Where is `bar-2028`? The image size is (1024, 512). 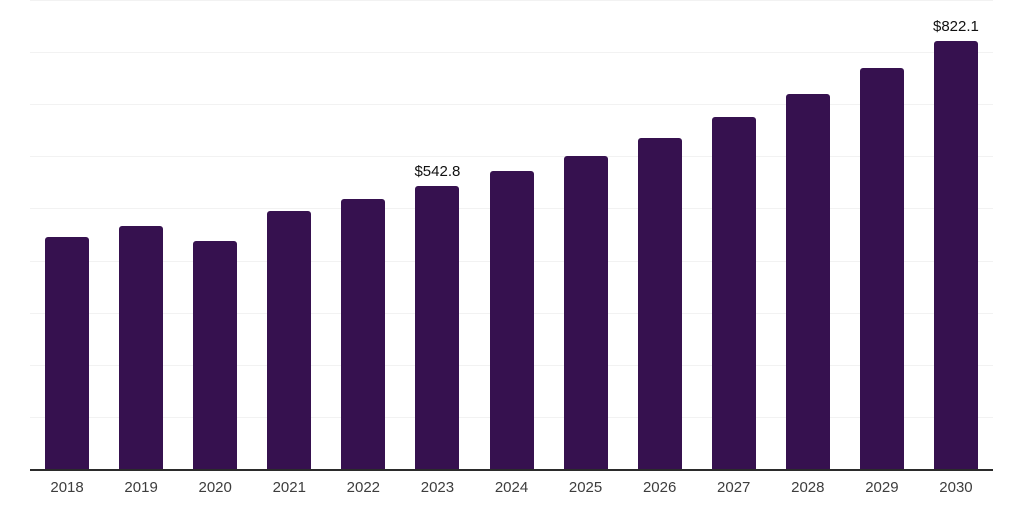
bar-2028 is located at coordinates (807, 281).